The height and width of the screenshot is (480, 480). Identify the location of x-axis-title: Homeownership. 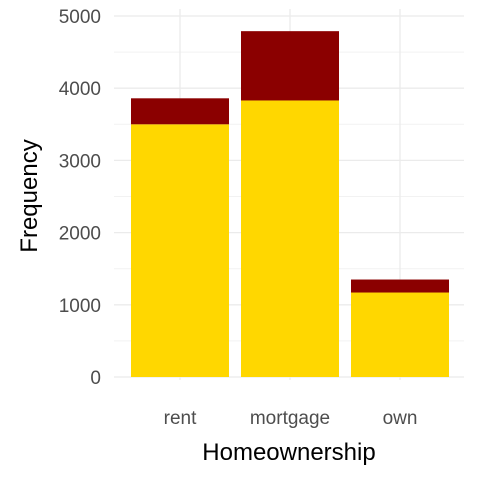
(288, 452).